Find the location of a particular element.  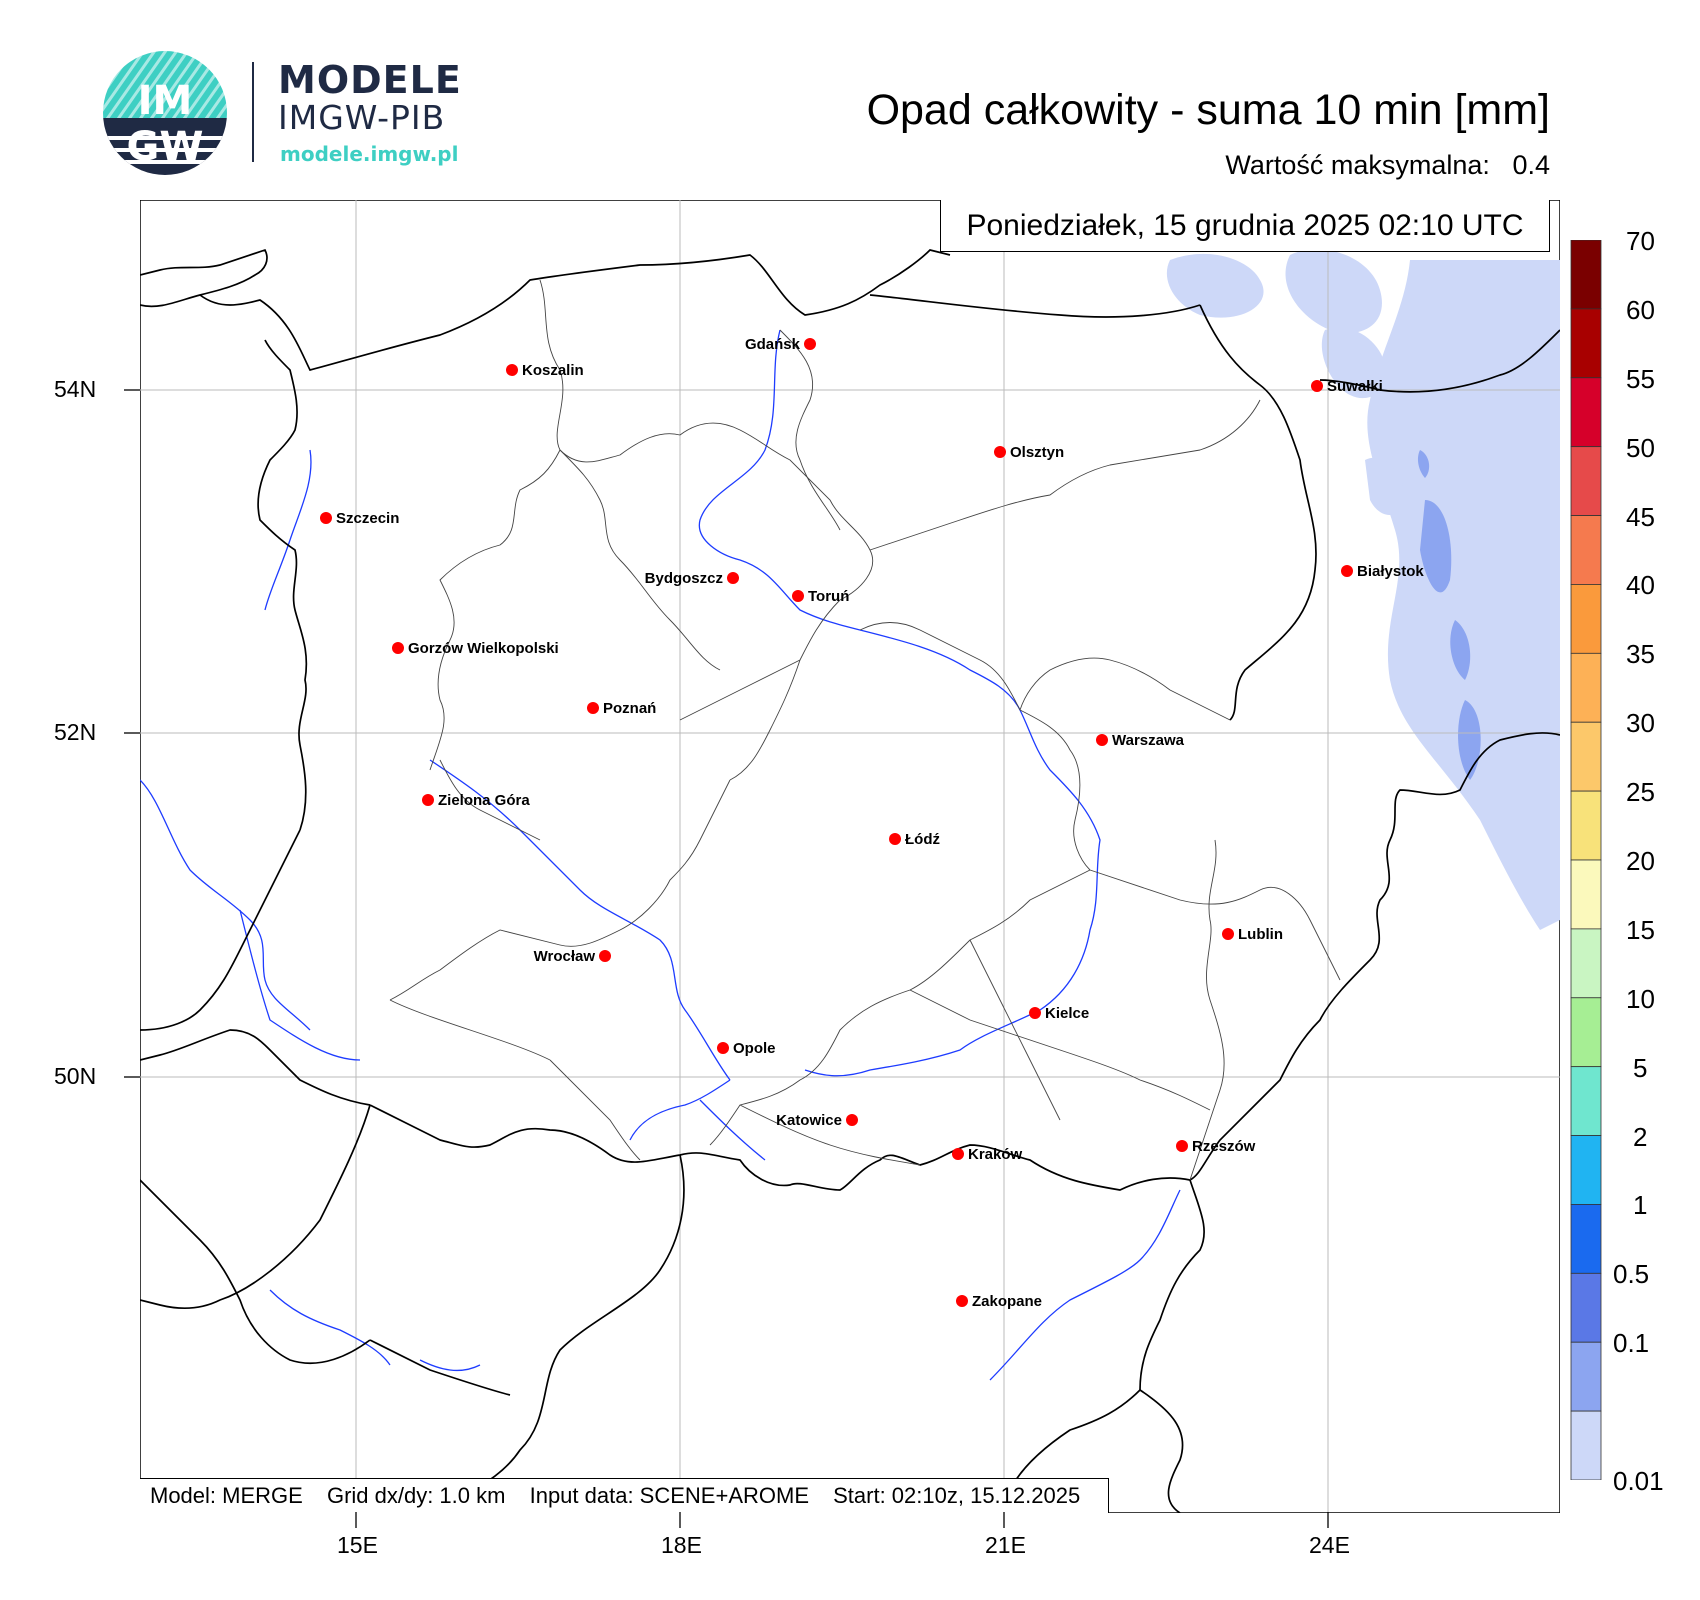

city-label-olsztyn: Olsztyn is located at coordinates (1037, 452).